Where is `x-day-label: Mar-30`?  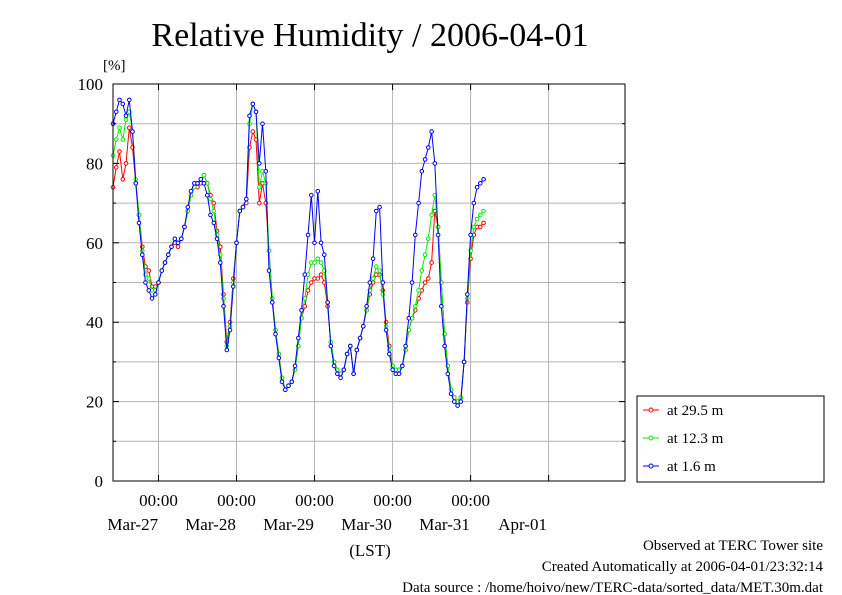
x-day-label: Mar-30 is located at coordinates (366, 524).